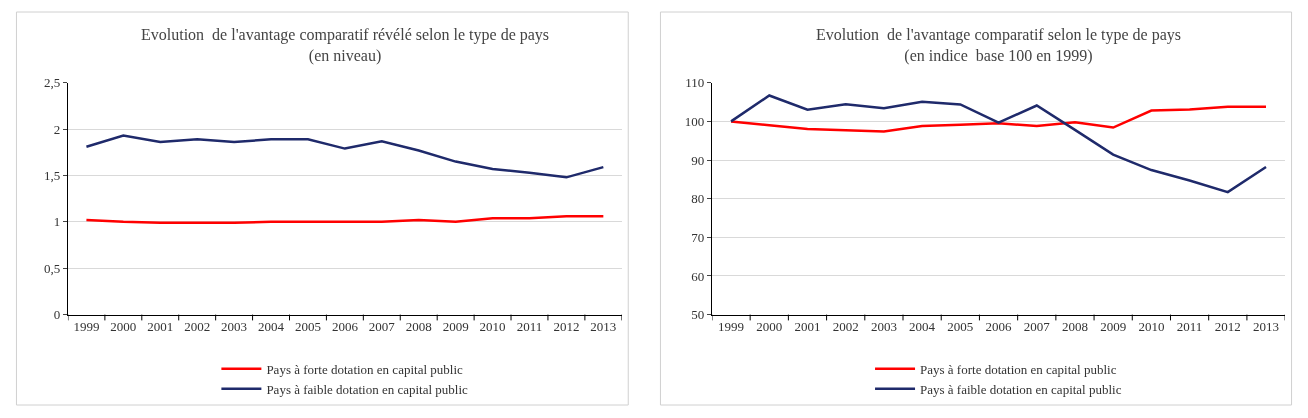 Image resolution: width=1308 pixels, height=418 pixels. Describe the element at coordinates (345, 35) in the screenshot. I see `chart-title: Evolution de l'avantage comparatif révélé selon le type de pays` at that location.